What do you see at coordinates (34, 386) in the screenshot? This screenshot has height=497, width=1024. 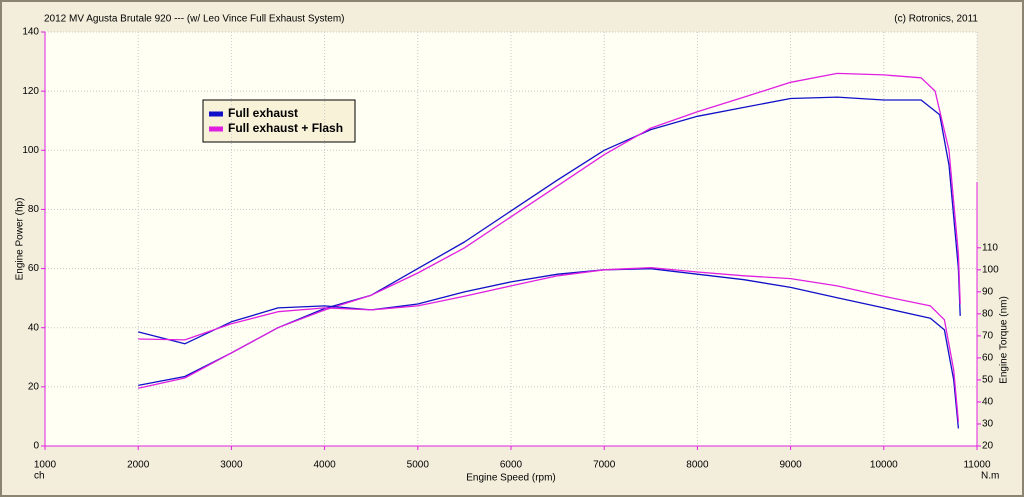 I see `y-tick-label: 20` at bounding box center [34, 386].